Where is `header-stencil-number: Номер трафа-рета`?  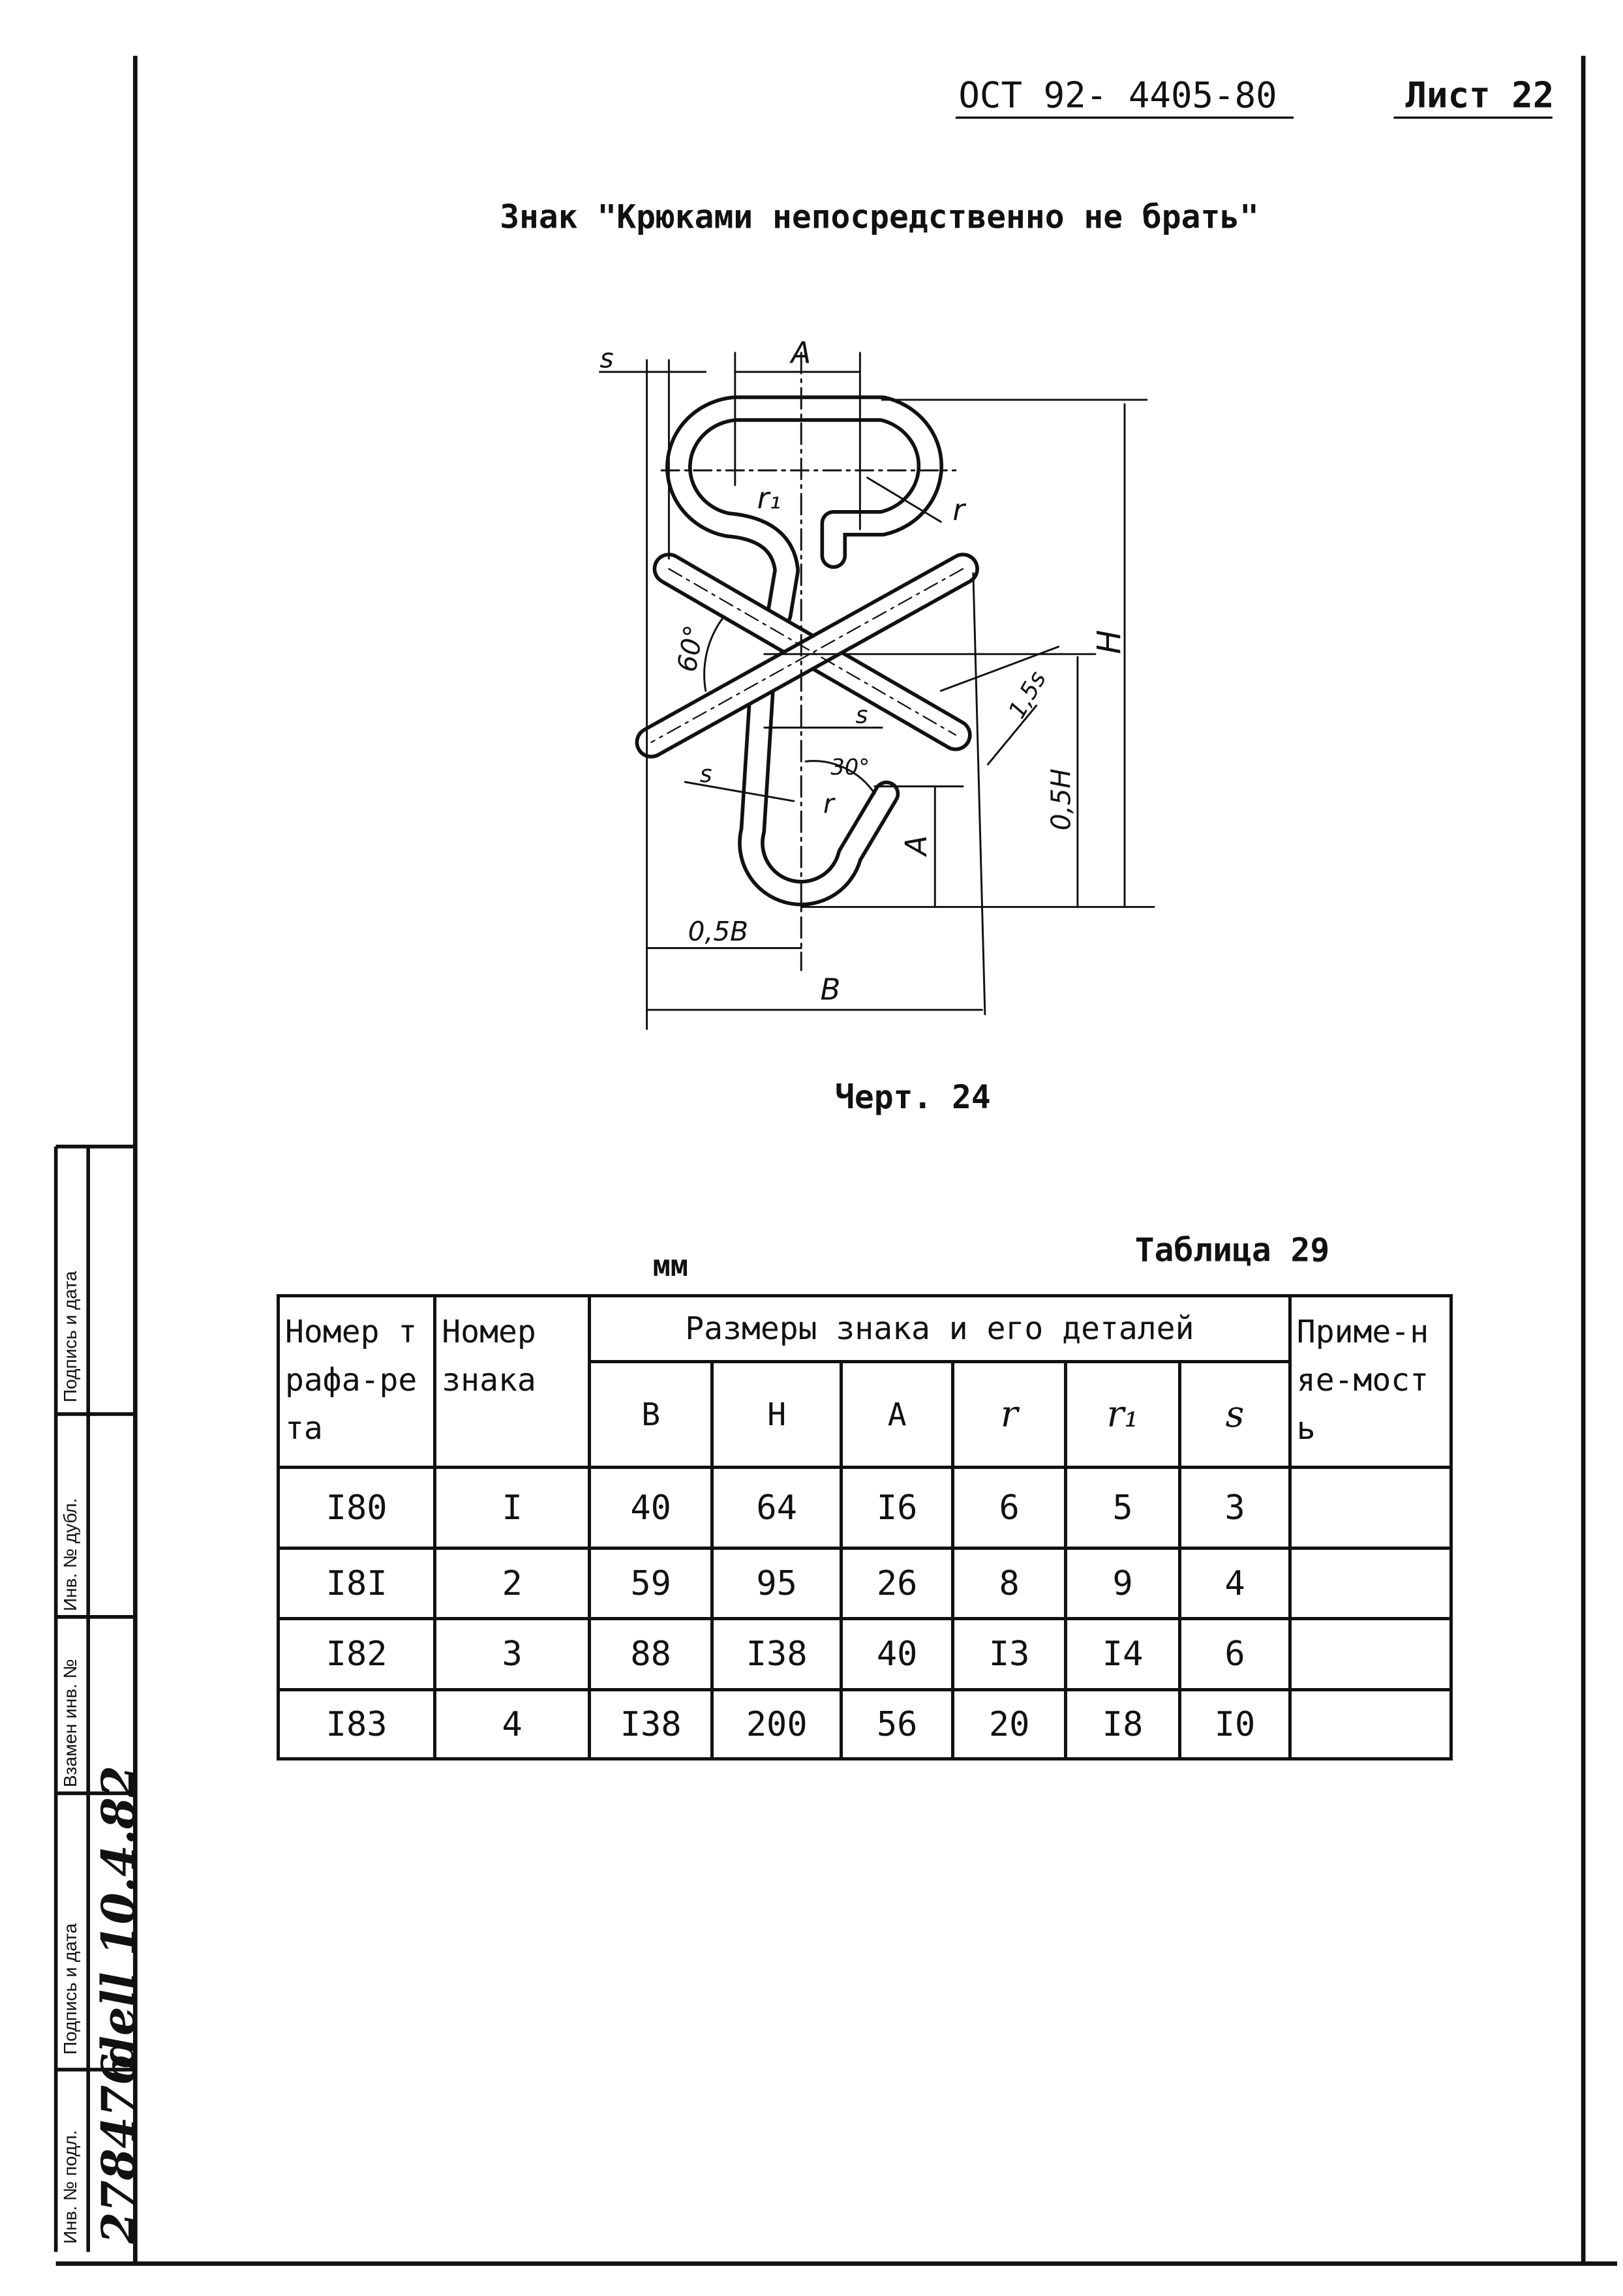
header-stencil-number: Номер трафа-рета is located at coordinates (356, 1381).